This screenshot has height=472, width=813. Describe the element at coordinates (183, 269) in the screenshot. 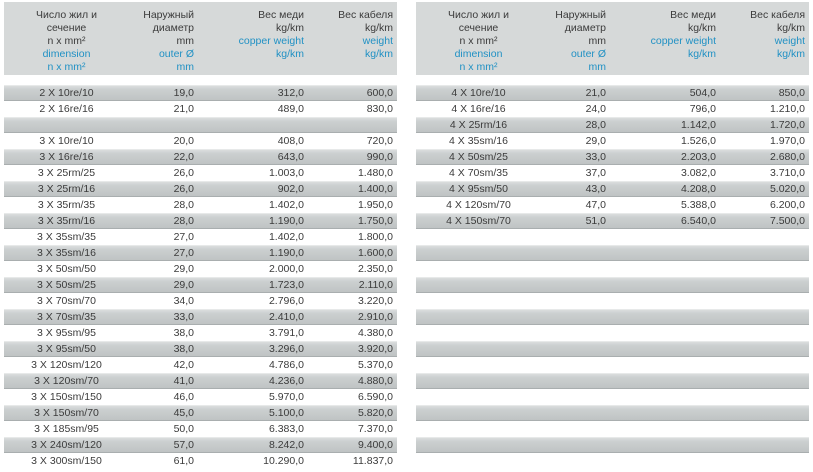

I see `cell-outer-diameter: 29,0` at that location.